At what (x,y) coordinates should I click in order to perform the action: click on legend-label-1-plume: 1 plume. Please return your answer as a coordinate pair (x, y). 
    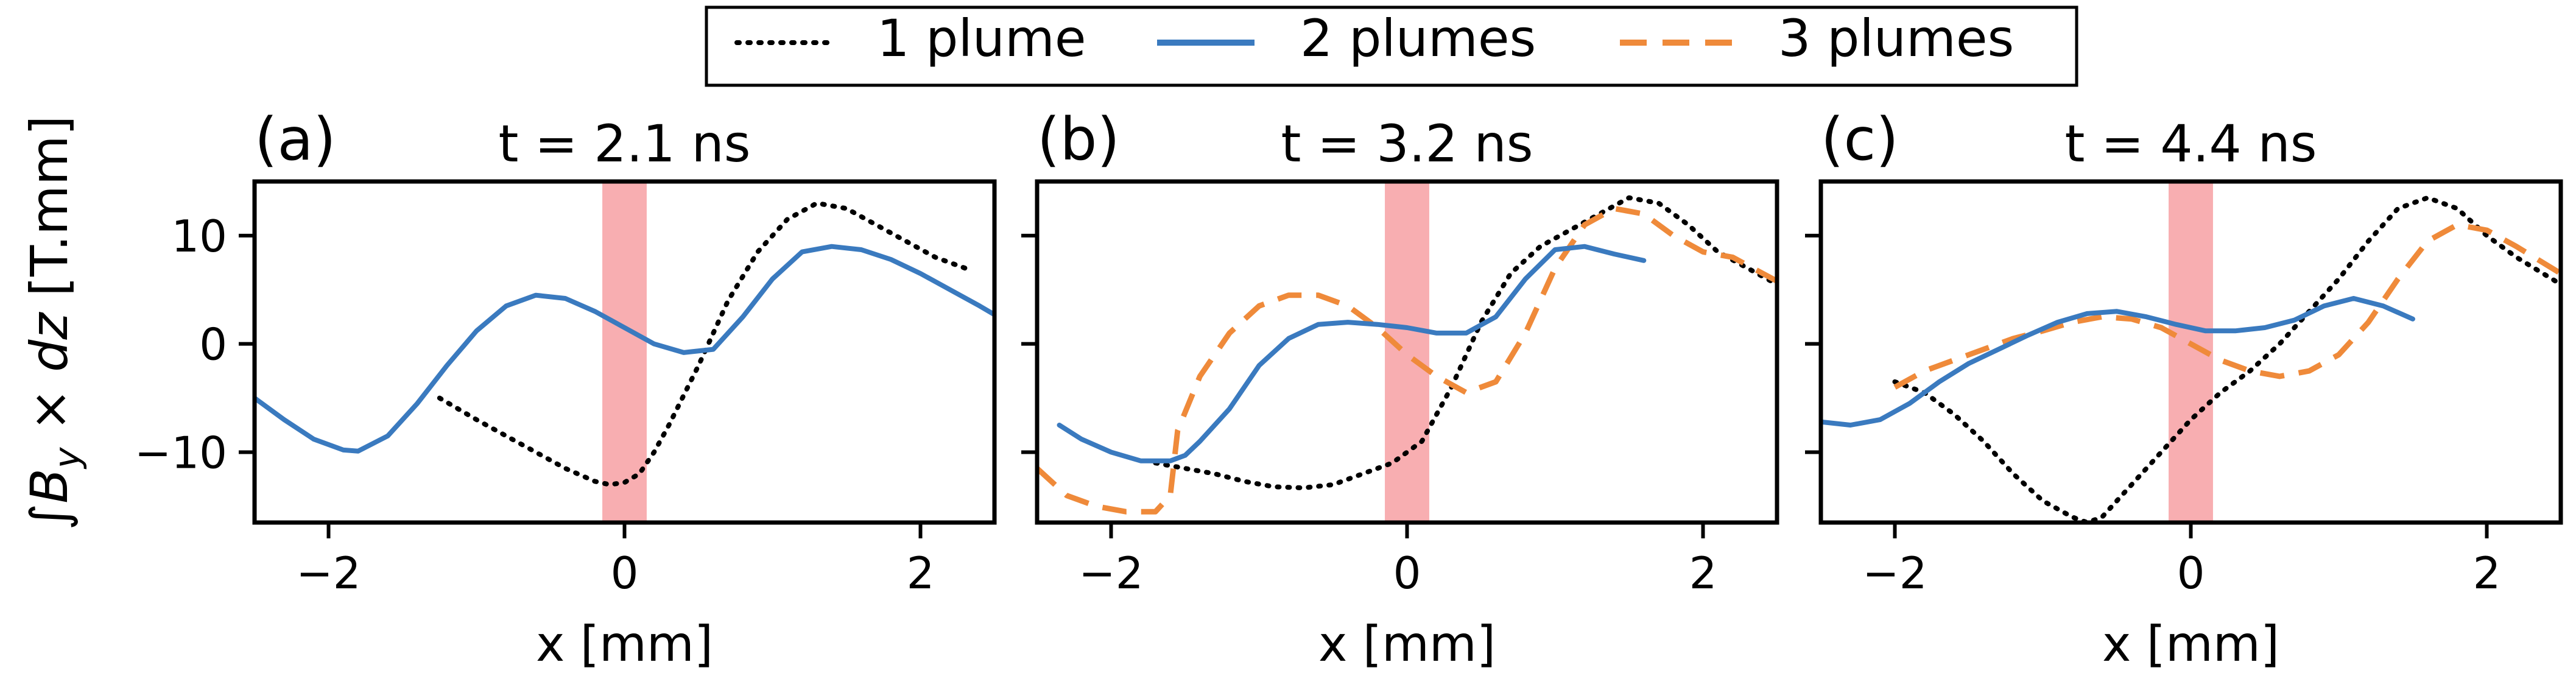
    Looking at the image, I should click on (981, 38).